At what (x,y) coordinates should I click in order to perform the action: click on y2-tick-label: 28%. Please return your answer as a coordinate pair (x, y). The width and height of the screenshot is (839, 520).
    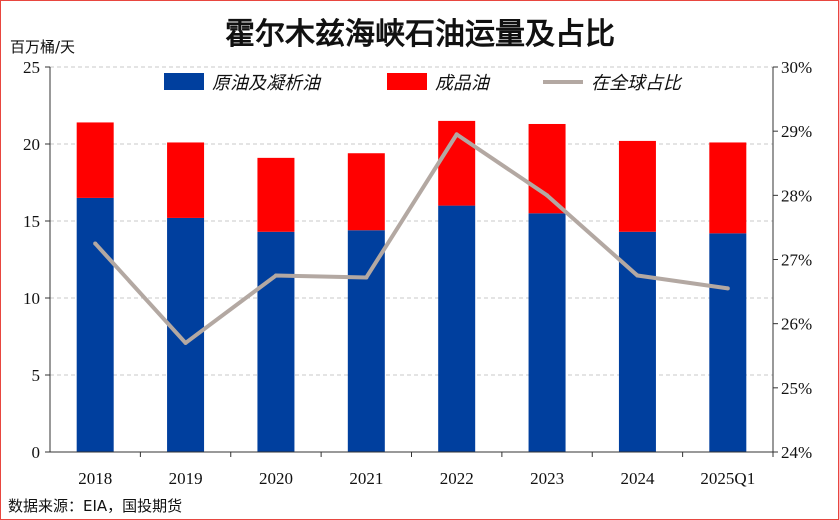
    Looking at the image, I should click on (796, 195).